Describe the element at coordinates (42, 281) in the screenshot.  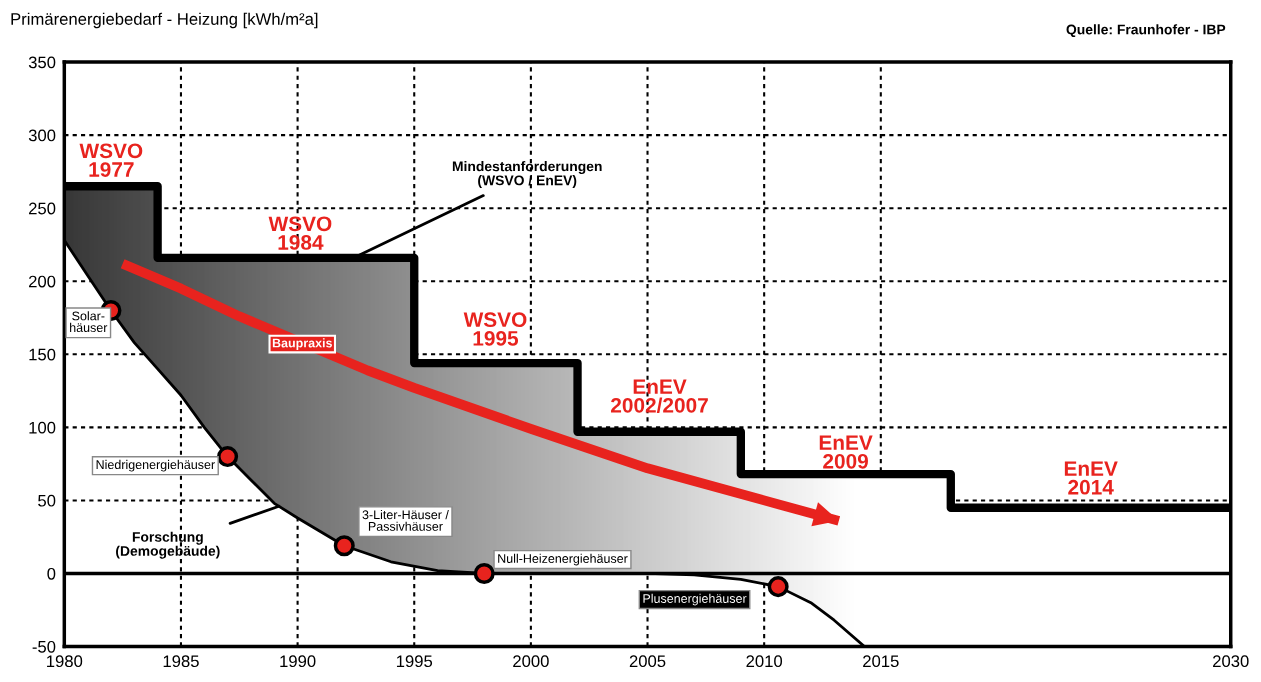
I see `y-tick-label: 200` at that location.